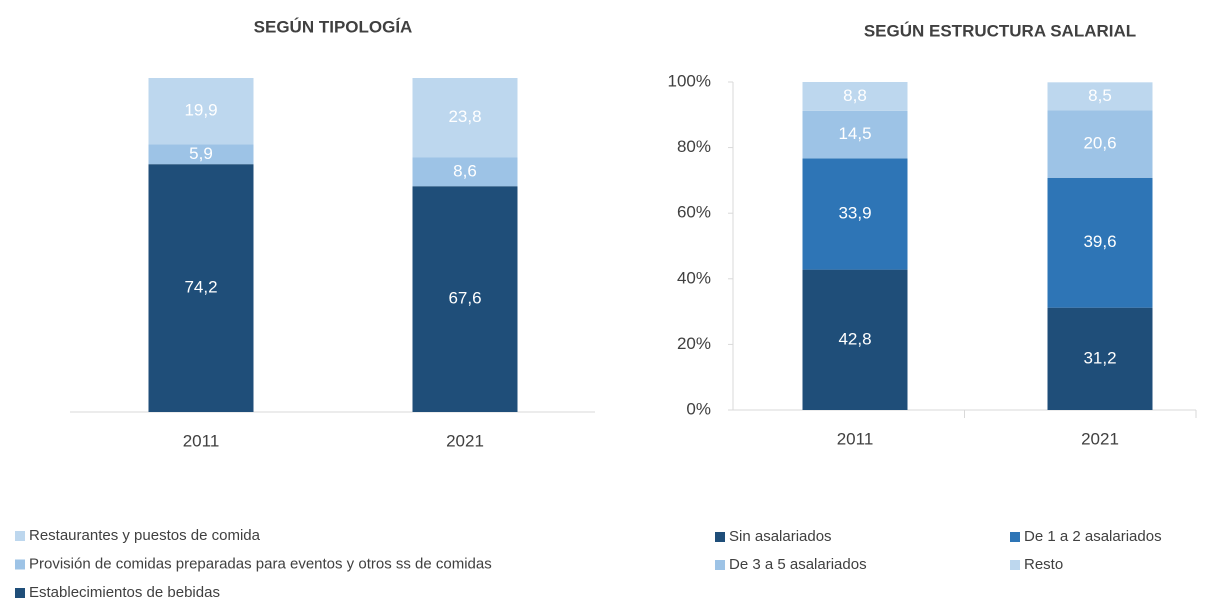 Image resolution: width=1216 pixels, height=600 pixels. I want to click on data-label: 8,6, so click(465, 170).